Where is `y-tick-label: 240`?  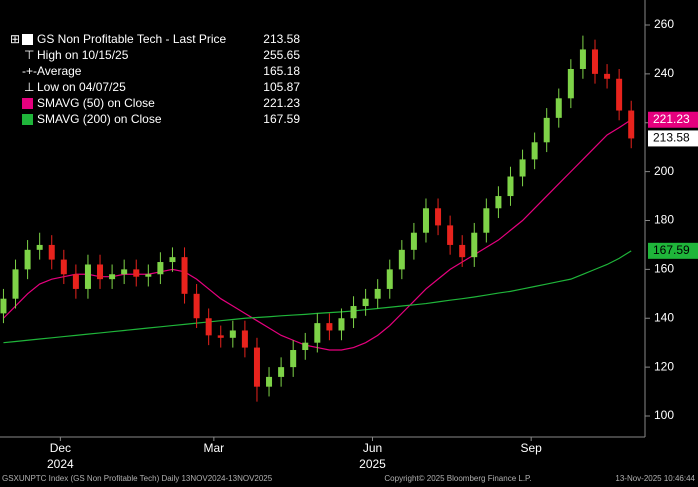
y-tick-label: 240 is located at coordinates (664, 73).